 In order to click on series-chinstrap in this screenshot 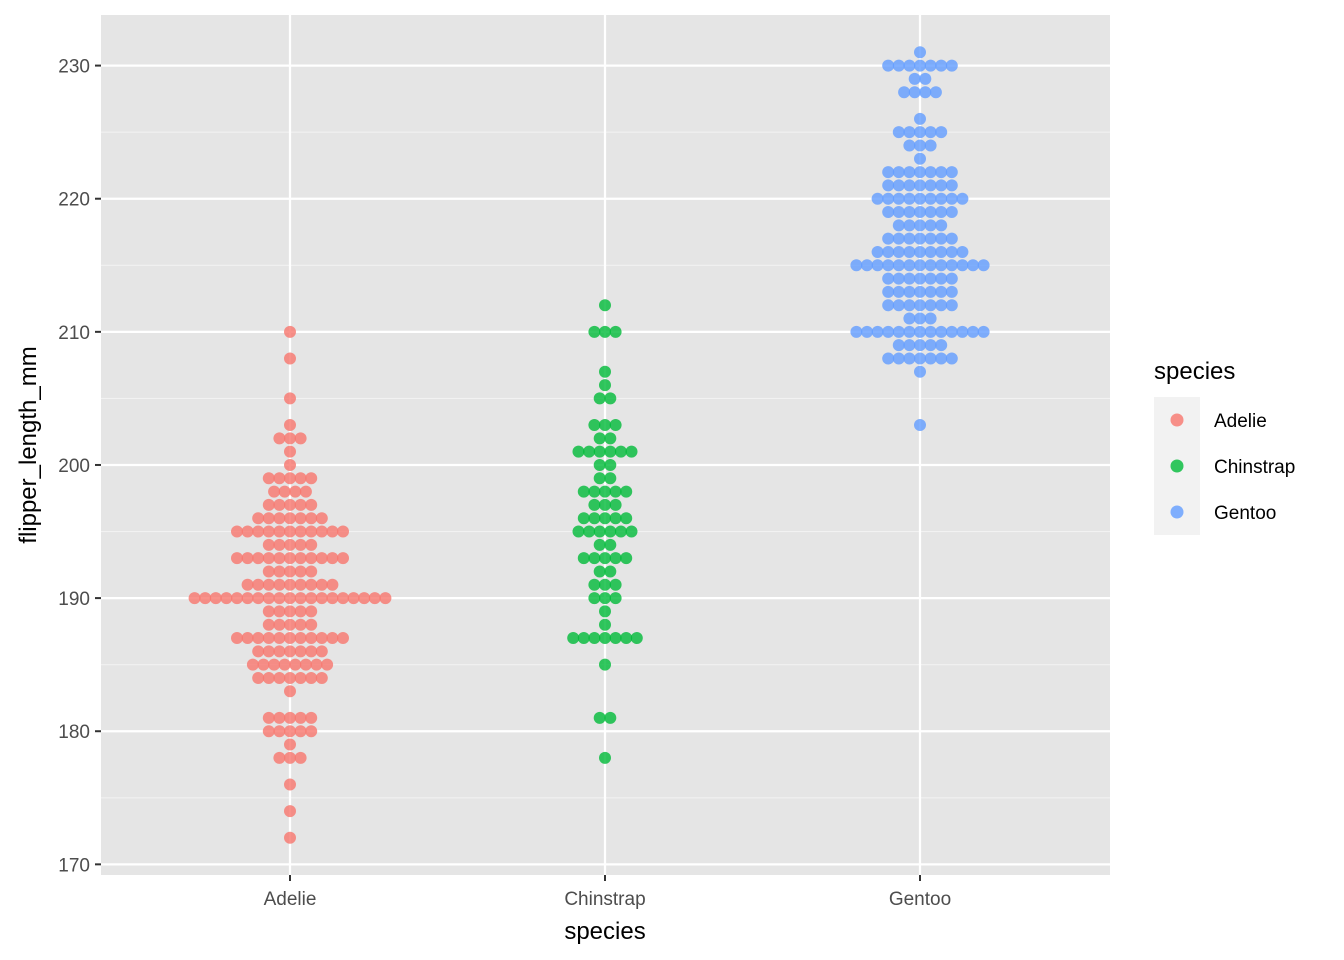, I will do `click(605, 531)`.